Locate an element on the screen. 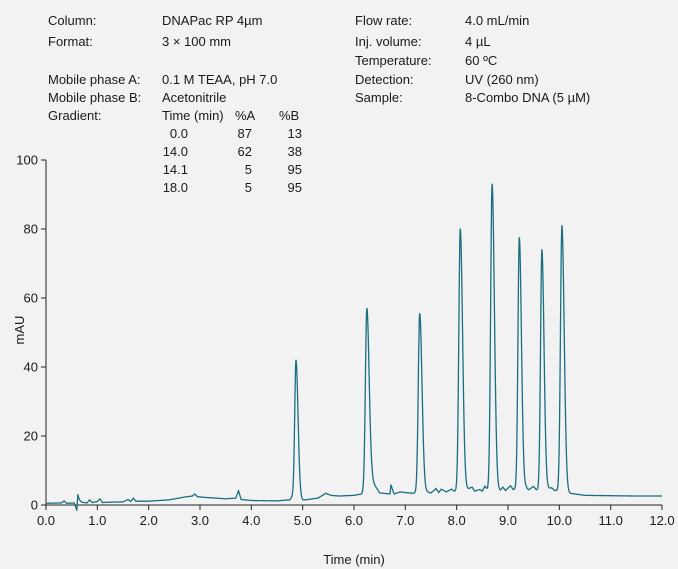 The height and width of the screenshot is (569, 678). gradient-header-a: %A is located at coordinates (245, 115).